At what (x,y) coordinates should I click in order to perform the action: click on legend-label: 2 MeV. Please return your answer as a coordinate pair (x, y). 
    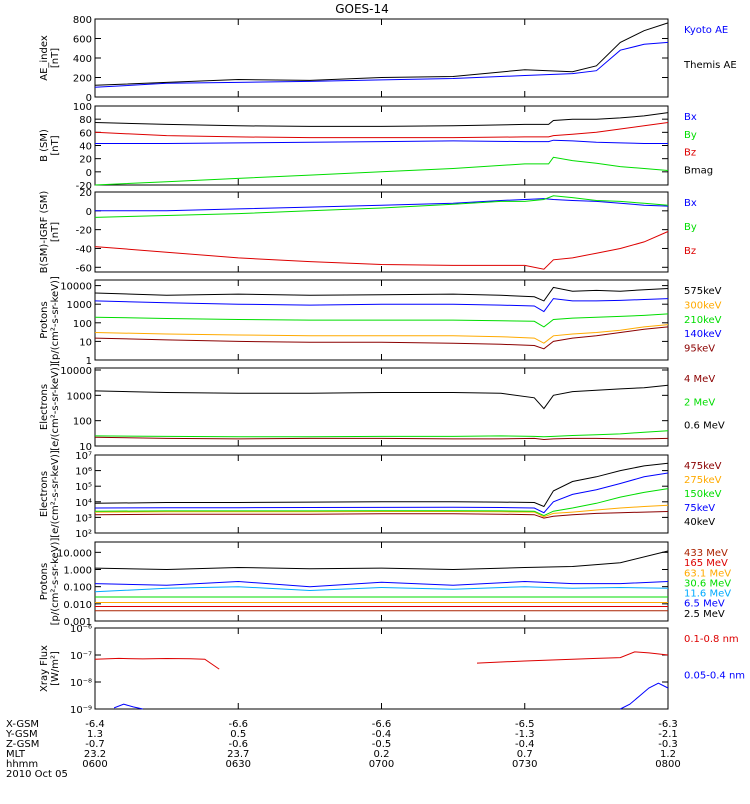
    Looking at the image, I should click on (699, 402).